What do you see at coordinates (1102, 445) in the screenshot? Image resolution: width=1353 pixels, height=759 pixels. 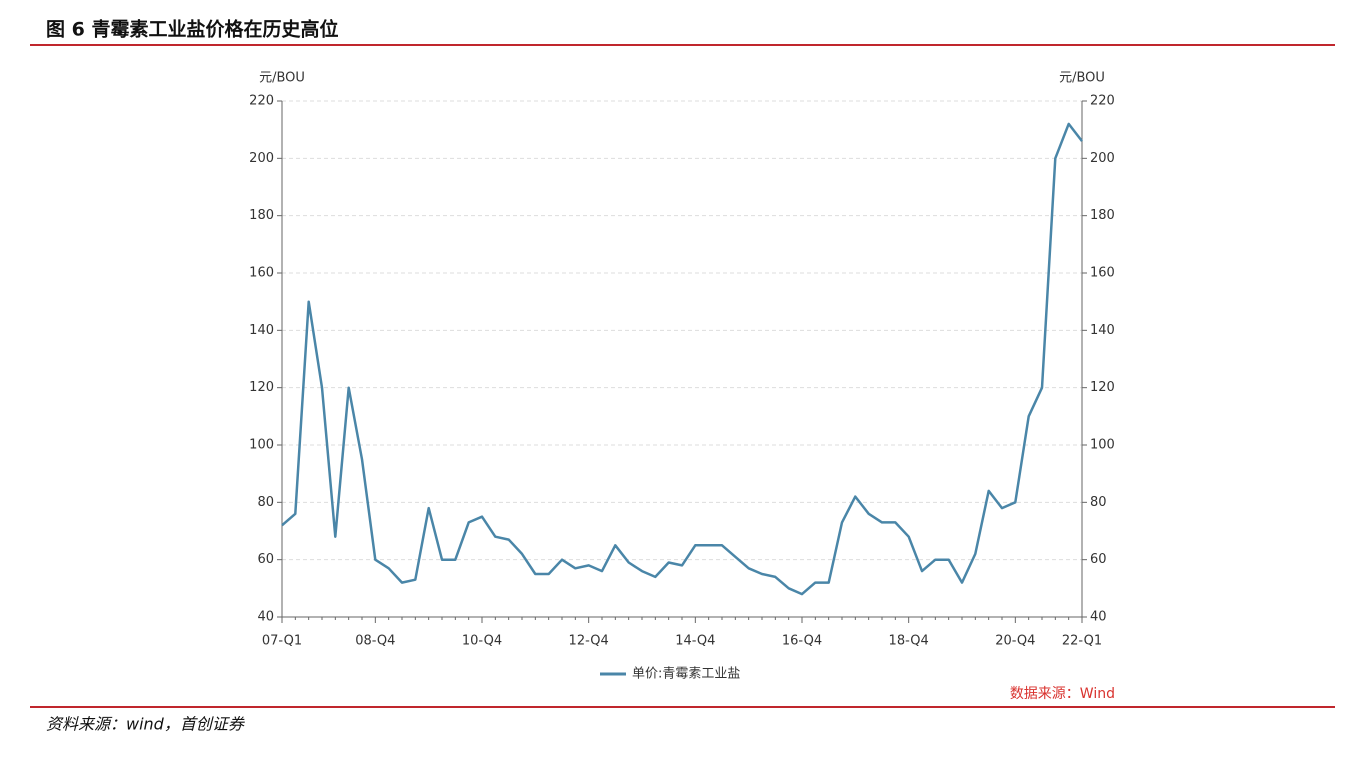 I see `y2-tick-label: 100` at bounding box center [1102, 445].